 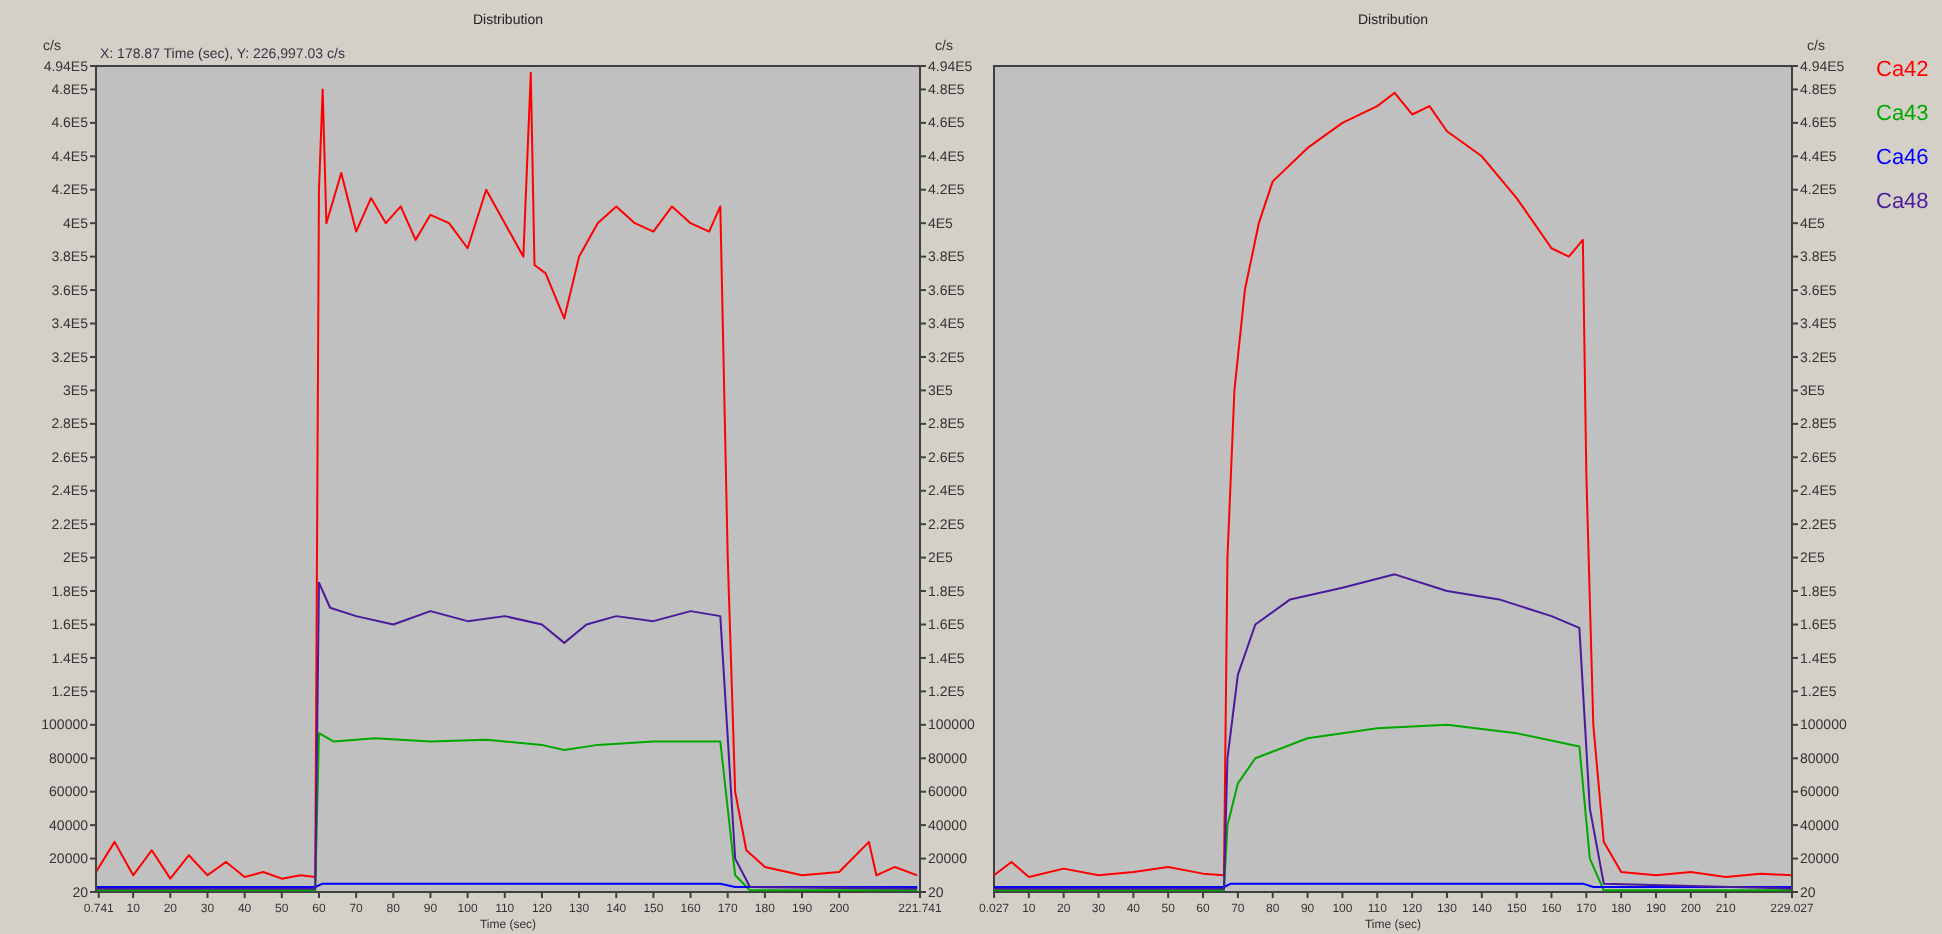 What do you see at coordinates (1902, 70) in the screenshot?
I see `text: Ca42` at bounding box center [1902, 70].